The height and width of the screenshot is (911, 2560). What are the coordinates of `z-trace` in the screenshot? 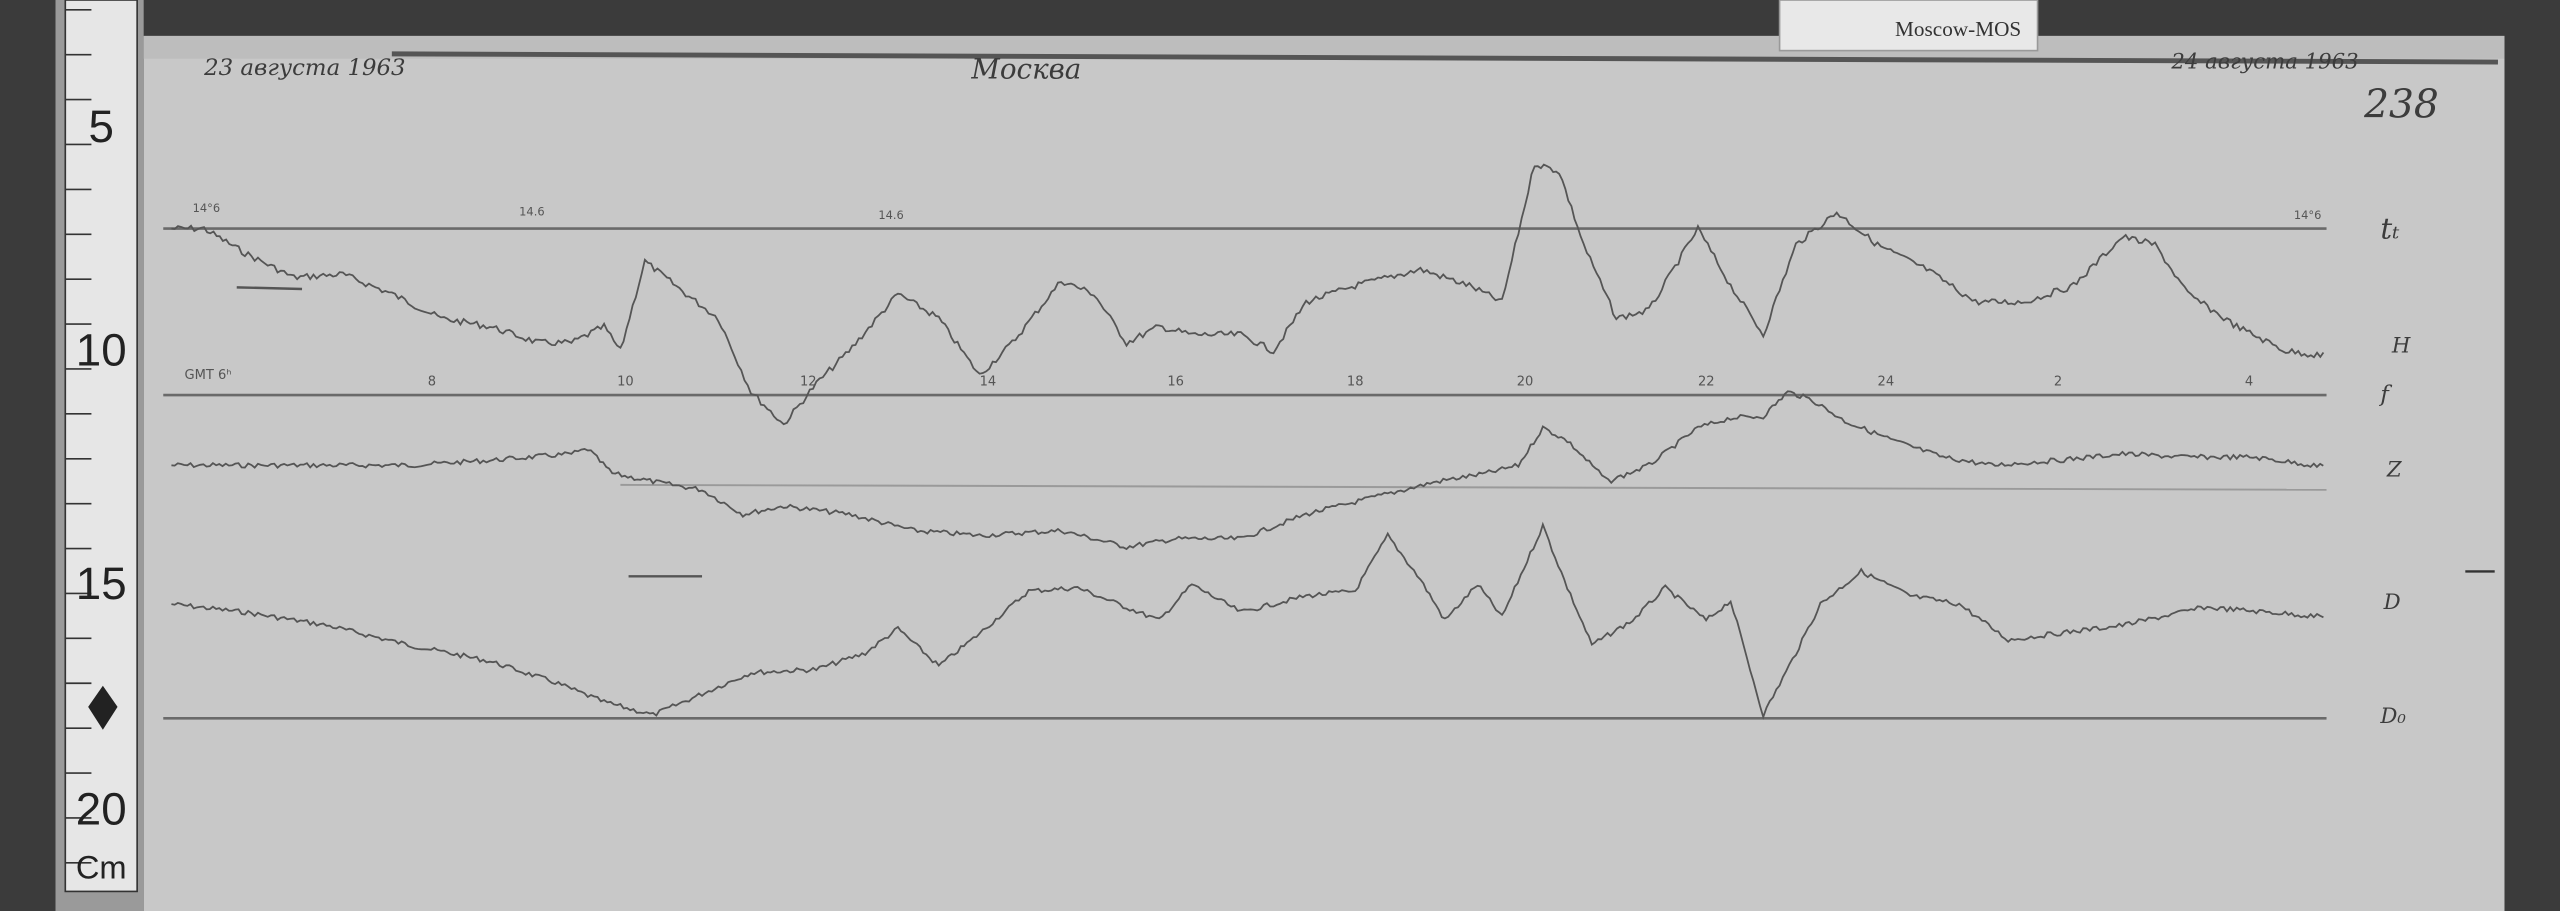 It's located at (1247, 470).